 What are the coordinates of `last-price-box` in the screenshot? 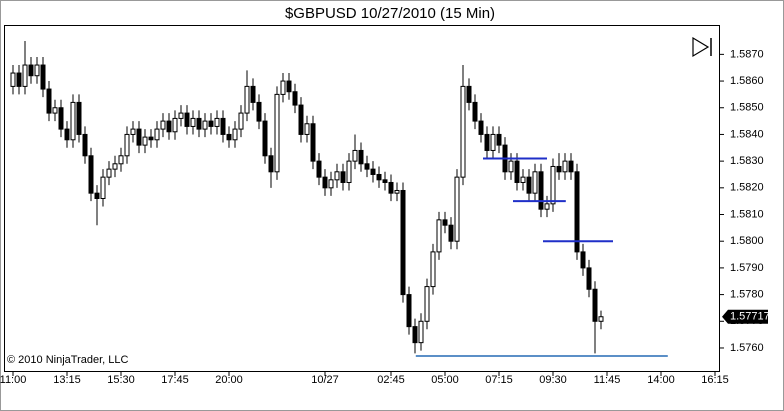 It's located at (745, 316).